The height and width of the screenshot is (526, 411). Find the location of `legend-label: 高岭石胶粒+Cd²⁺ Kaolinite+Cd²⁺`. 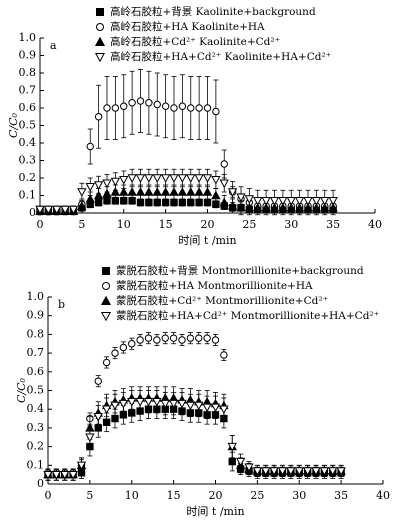

legend-label: 高岭石胶粒+Cd²⁺ Kaolinite+Cd²⁺ is located at coordinates (195, 41).